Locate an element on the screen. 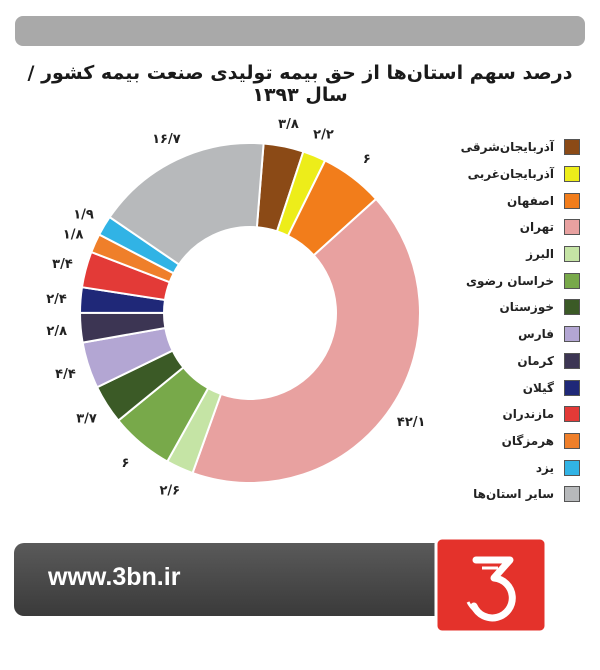  legend-item: مازندران is located at coordinates (495, 414).